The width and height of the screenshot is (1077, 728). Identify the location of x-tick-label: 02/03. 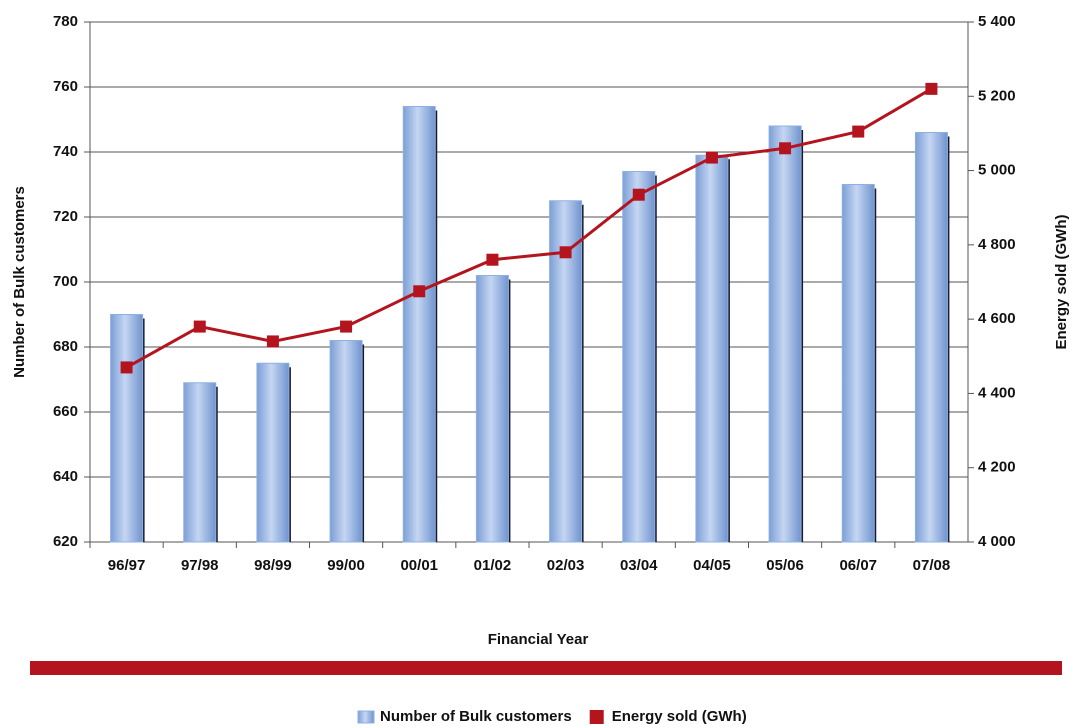
(566, 565).